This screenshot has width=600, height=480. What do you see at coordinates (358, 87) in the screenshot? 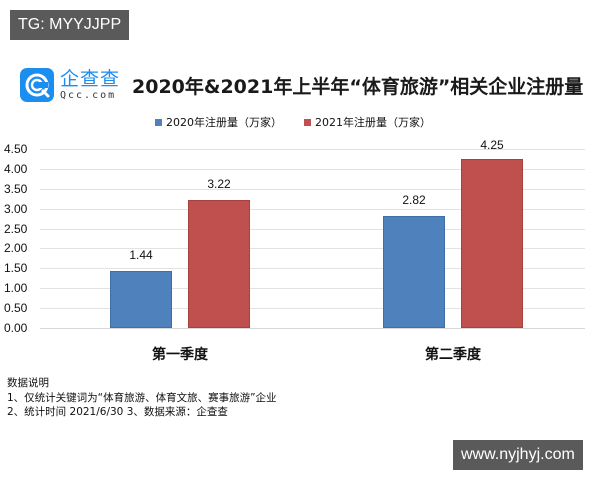
I see `chart-title: 2020年&2021年上半年“体育旅游”相关企业注册量` at bounding box center [358, 87].